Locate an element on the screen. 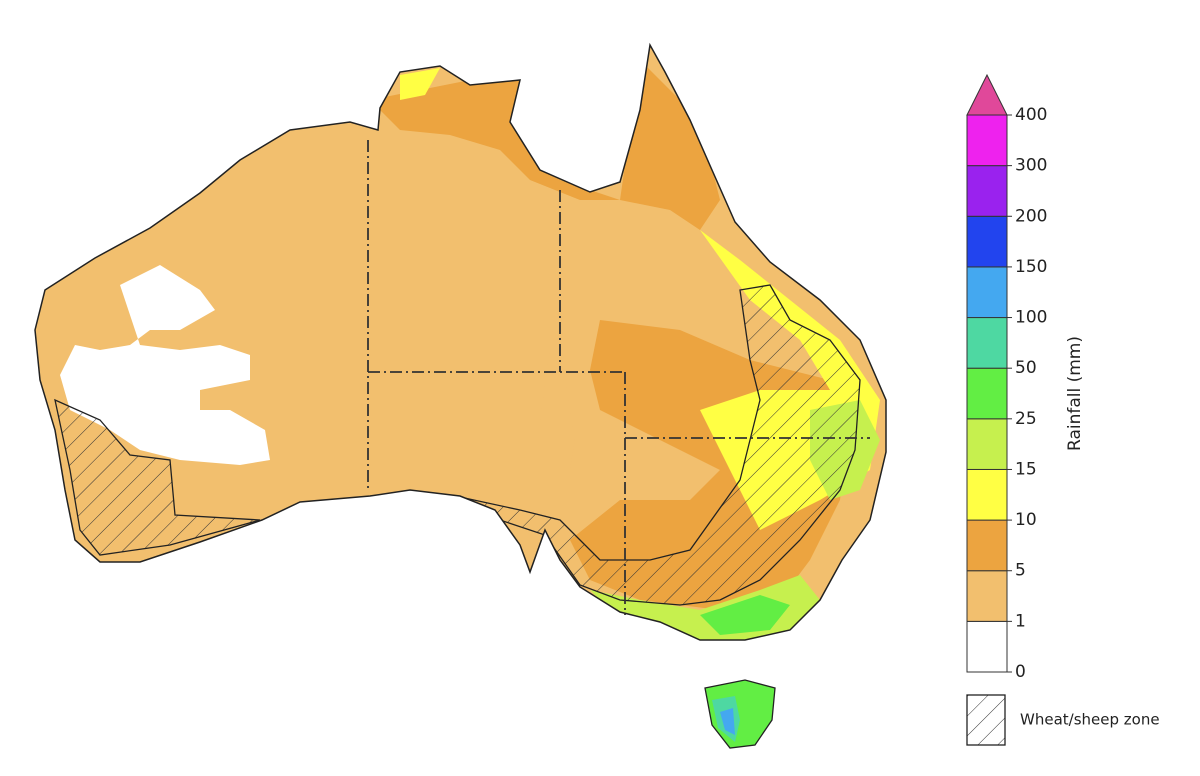  tasmania-southwest is located at coordinates (727, 721).